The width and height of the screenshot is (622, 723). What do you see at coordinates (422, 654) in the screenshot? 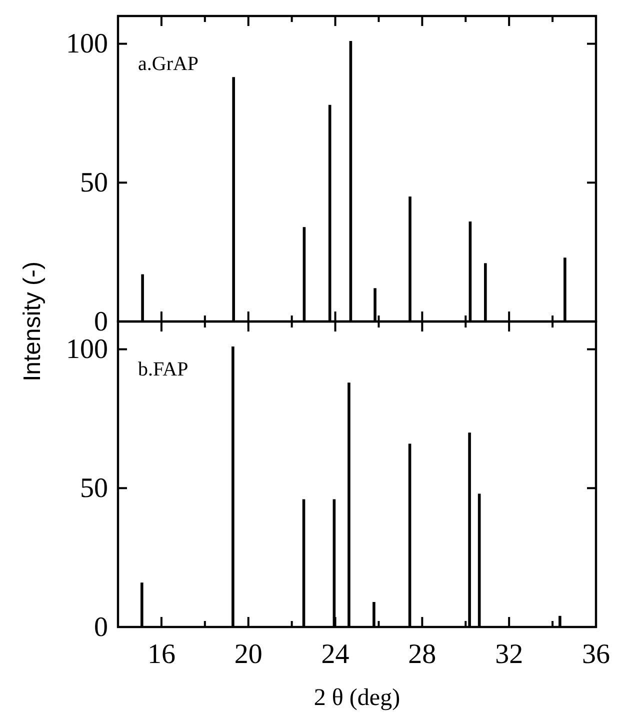
I see `x-tick-label: 28` at bounding box center [422, 654].